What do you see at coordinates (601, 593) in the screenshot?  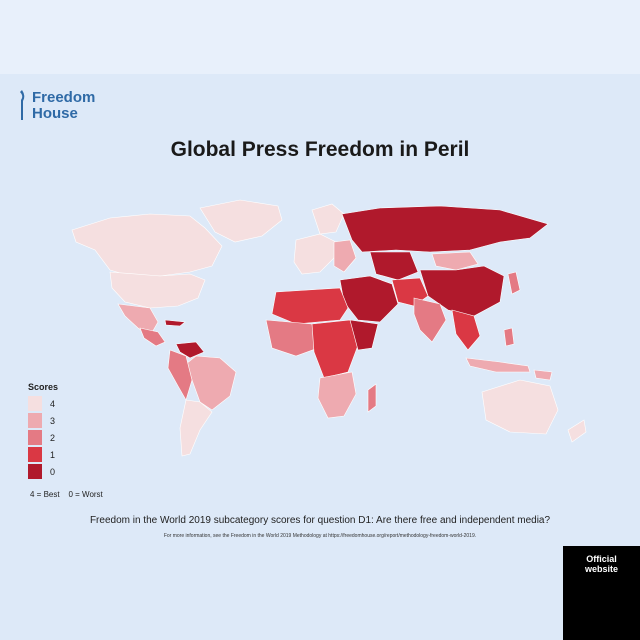 I see `official-website-badge: Official website` at bounding box center [601, 593].